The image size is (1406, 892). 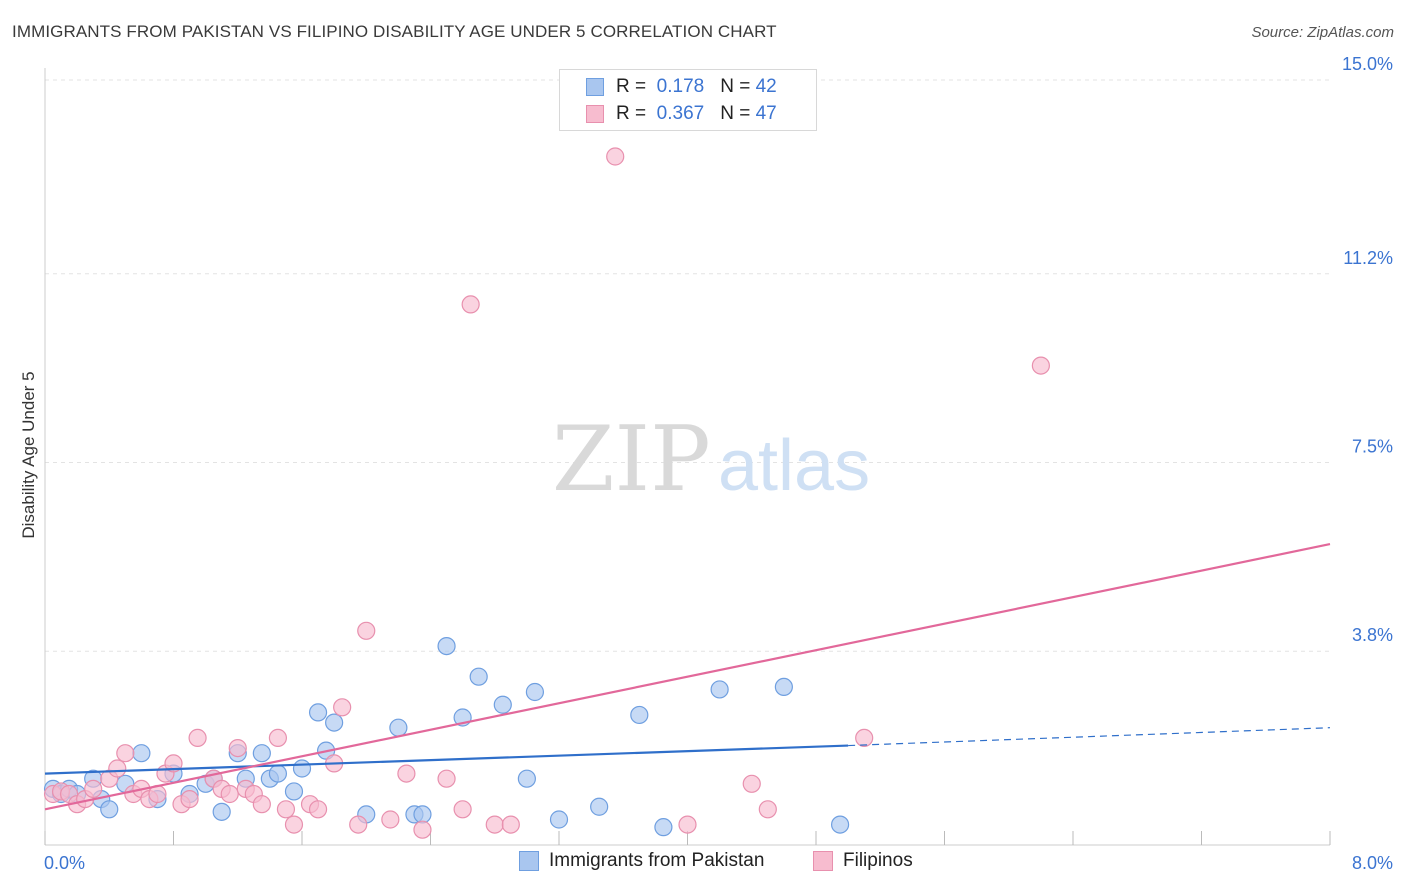 I want to click on x-tick-label-min: 0.0%, so click(x=64, y=863).